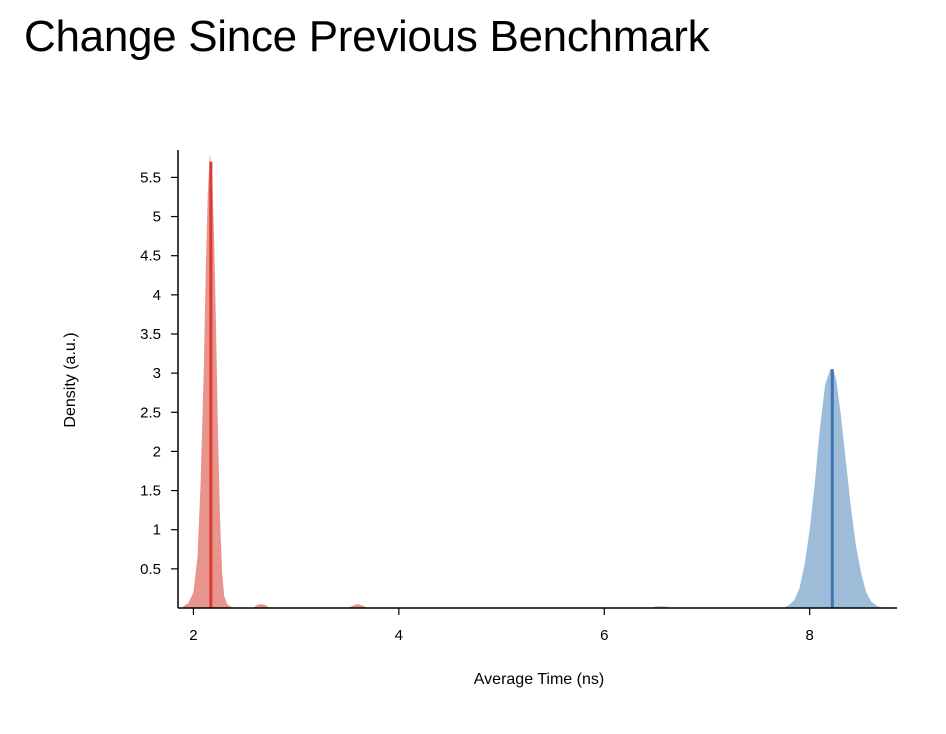  Describe the element at coordinates (150, 177) in the screenshot. I see `y-tick-label: 5.5` at that location.